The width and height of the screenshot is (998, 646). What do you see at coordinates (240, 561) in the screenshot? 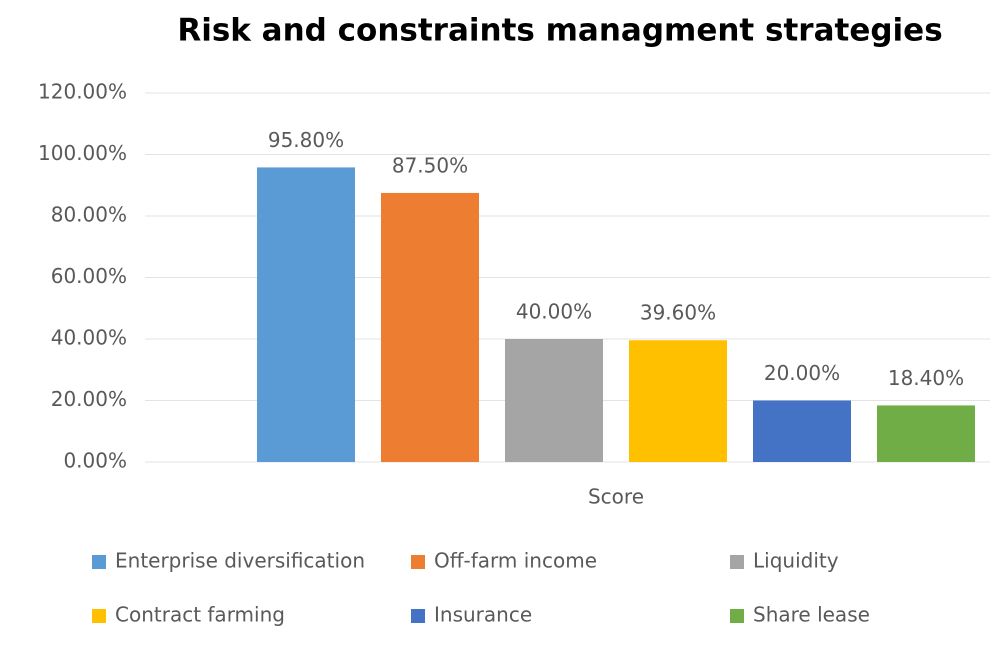
I see `legend-label: Enterprise diversification` at bounding box center [240, 561].